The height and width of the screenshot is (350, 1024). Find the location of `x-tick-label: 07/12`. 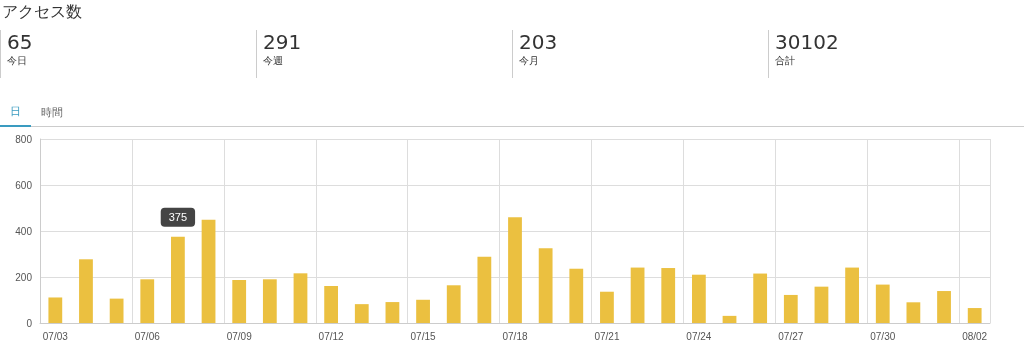

x-tick-label: 07/12 is located at coordinates (331, 336).